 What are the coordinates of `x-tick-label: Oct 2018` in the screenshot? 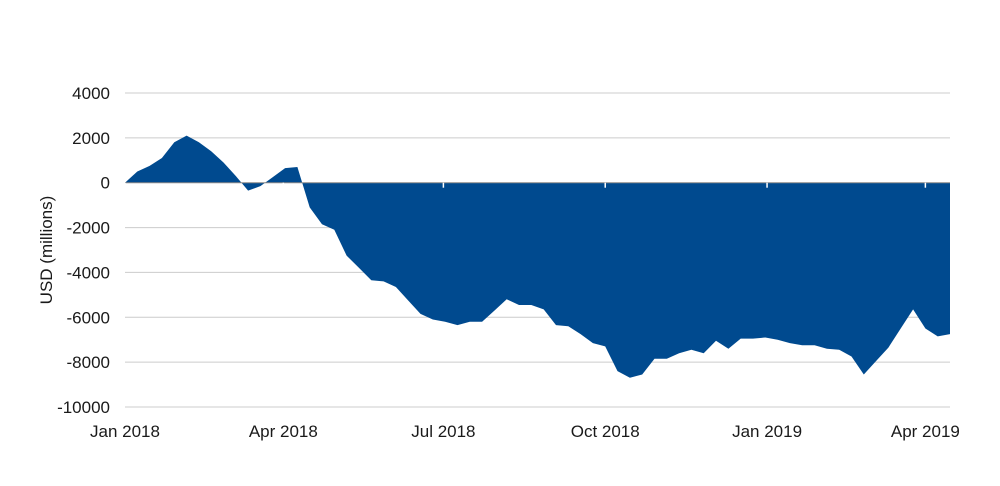 It's located at (605, 431).